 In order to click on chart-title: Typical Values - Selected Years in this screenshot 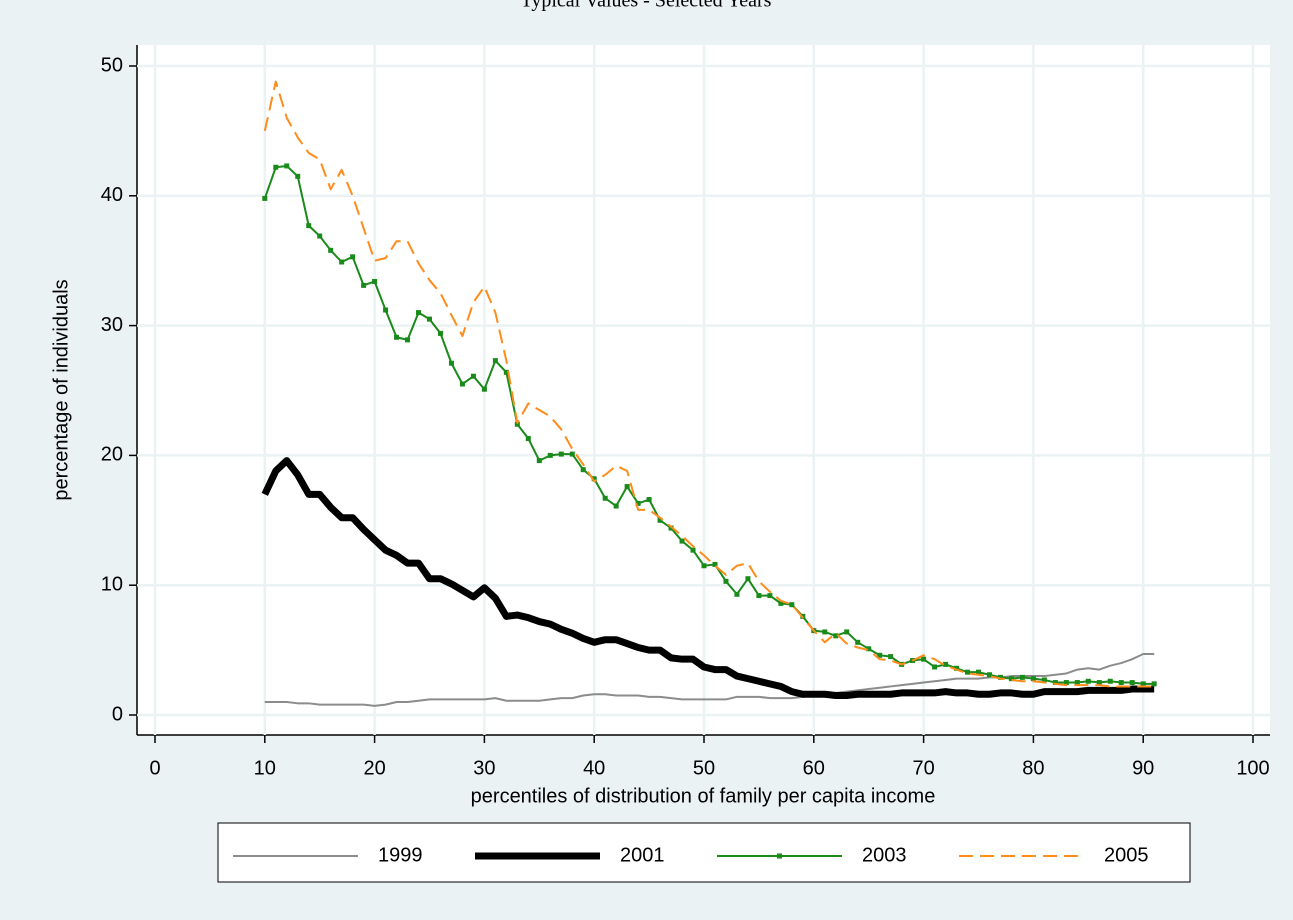, I will do `click(646, 6)`.